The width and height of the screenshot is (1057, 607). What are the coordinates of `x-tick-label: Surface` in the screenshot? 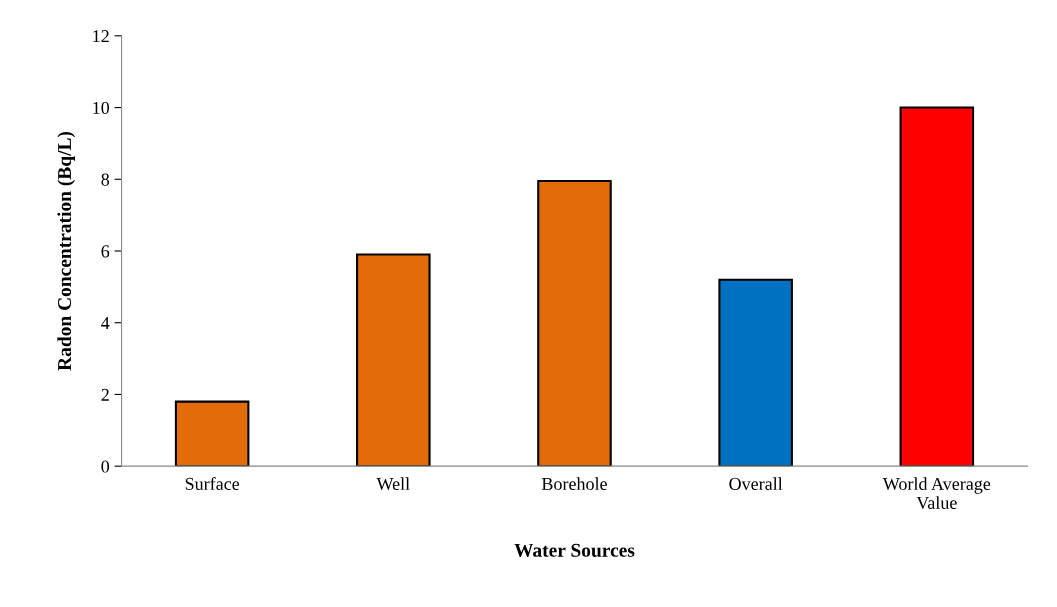 It's located at (212, 483).